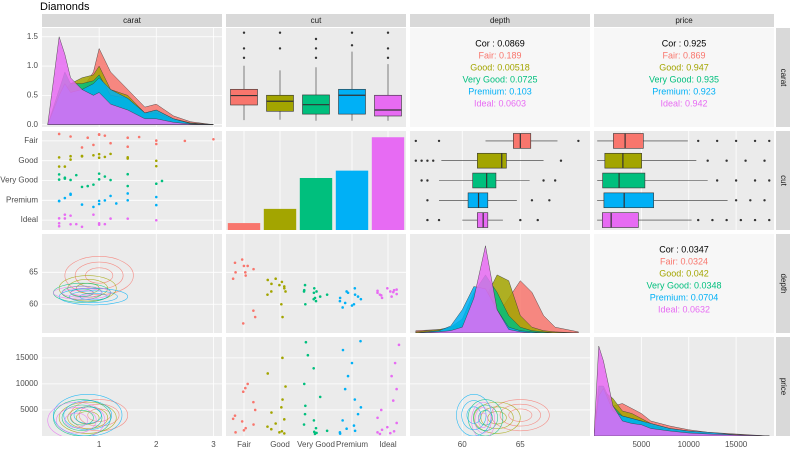  What do you see at coordinates (500, 43) in the screenshot?
I see `correlation-overall: Cor : 0.0869` at bounding box center [500, 43].